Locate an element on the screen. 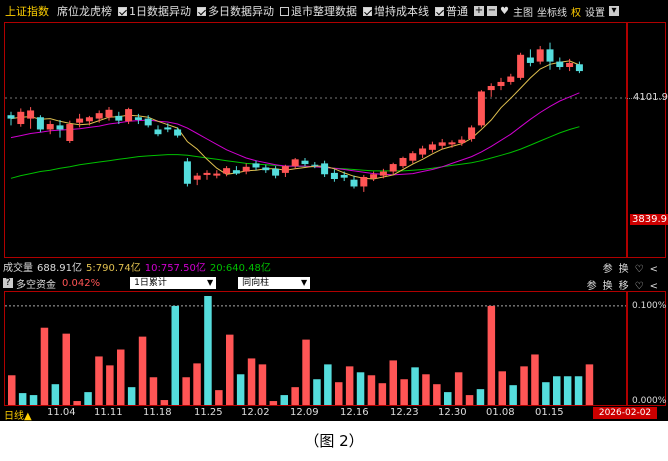  fund-param-button: 参 is located at coordinates (594, 286).